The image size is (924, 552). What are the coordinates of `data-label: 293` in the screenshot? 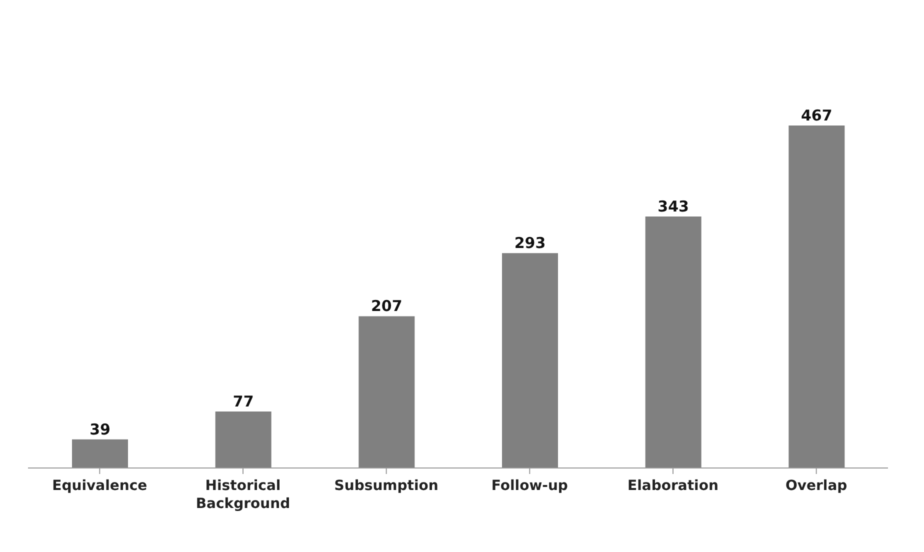 It's located at (530, 243).